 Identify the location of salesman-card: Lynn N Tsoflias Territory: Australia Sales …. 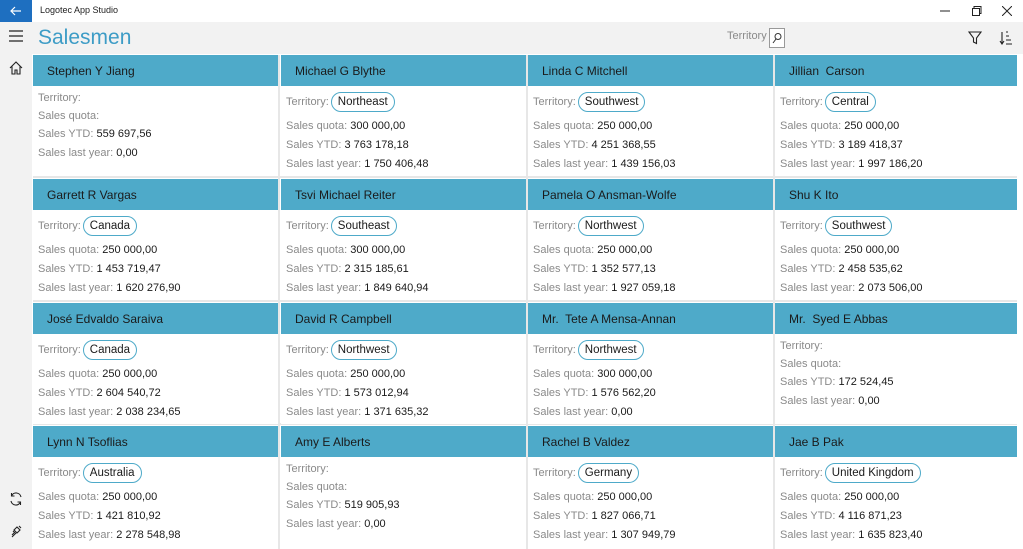
(155, 486).